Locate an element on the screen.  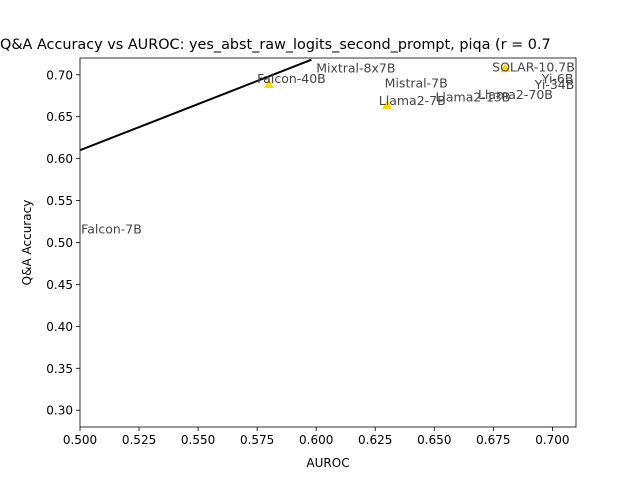
x-tick-label: 0.625 is located at coordinates (375, 440).